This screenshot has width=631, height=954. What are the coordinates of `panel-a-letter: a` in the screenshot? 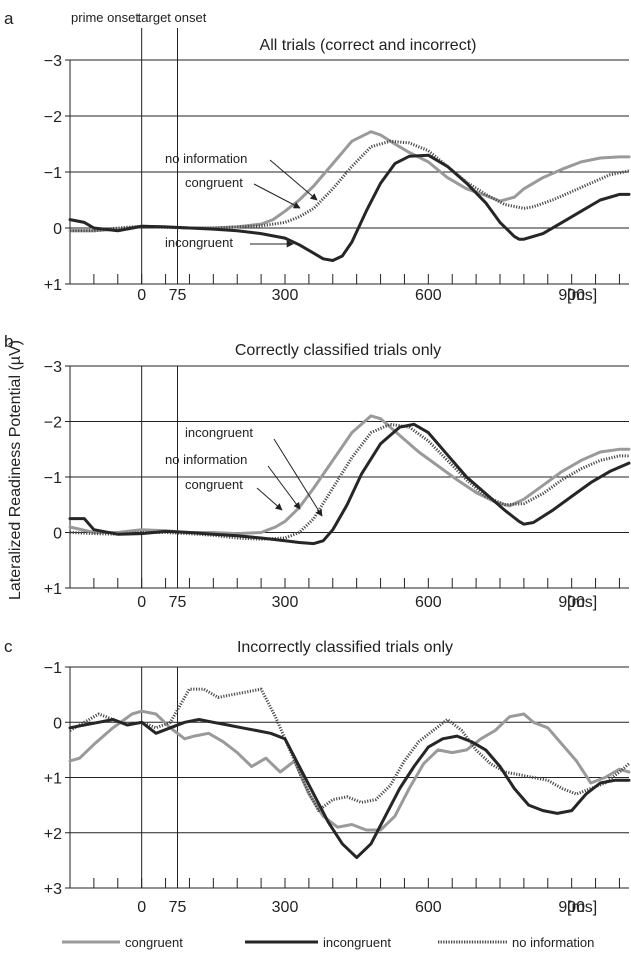 It's located at (9, 18).